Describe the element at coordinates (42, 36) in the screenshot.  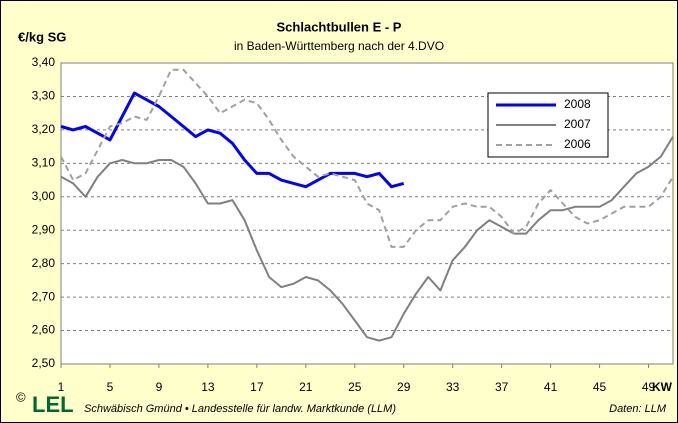
I see `y-axis-label: €/kg SG` at that location.